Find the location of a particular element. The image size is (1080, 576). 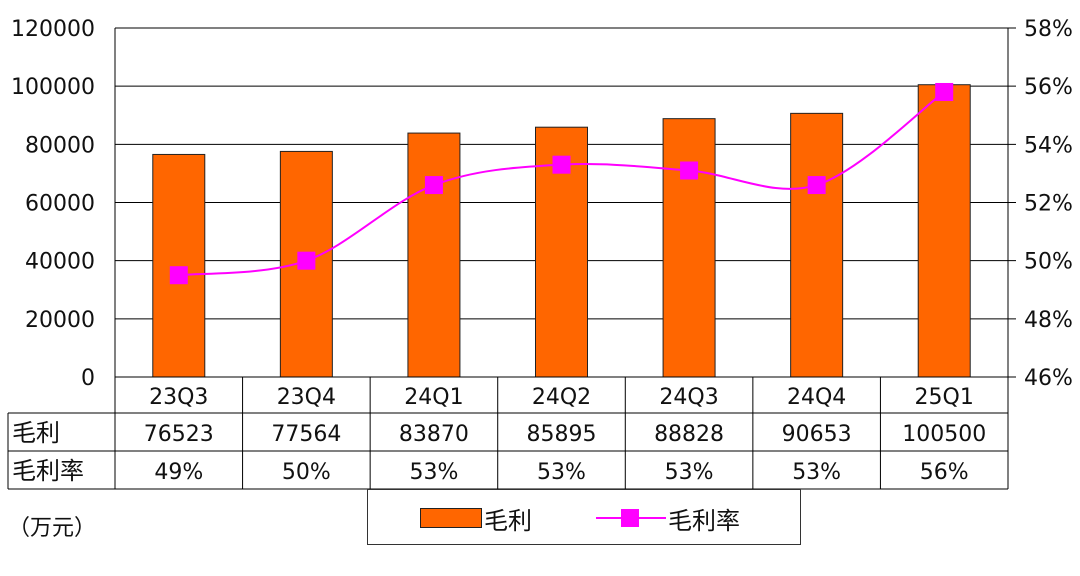

category-label: 24Q1 is located at coordinates (433, 397).